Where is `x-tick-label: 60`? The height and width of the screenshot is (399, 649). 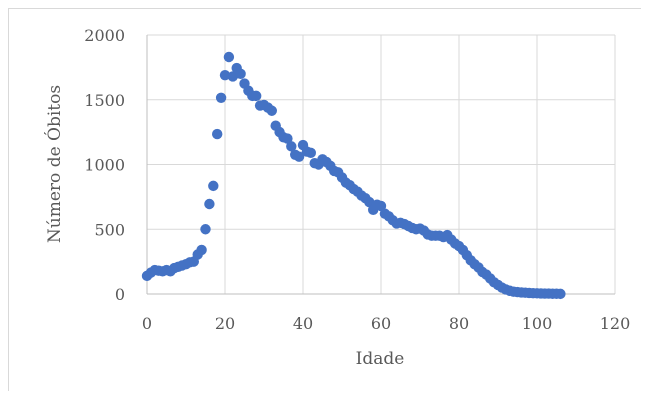
x-tick-label: 60 is located at coordinates (381, 323).